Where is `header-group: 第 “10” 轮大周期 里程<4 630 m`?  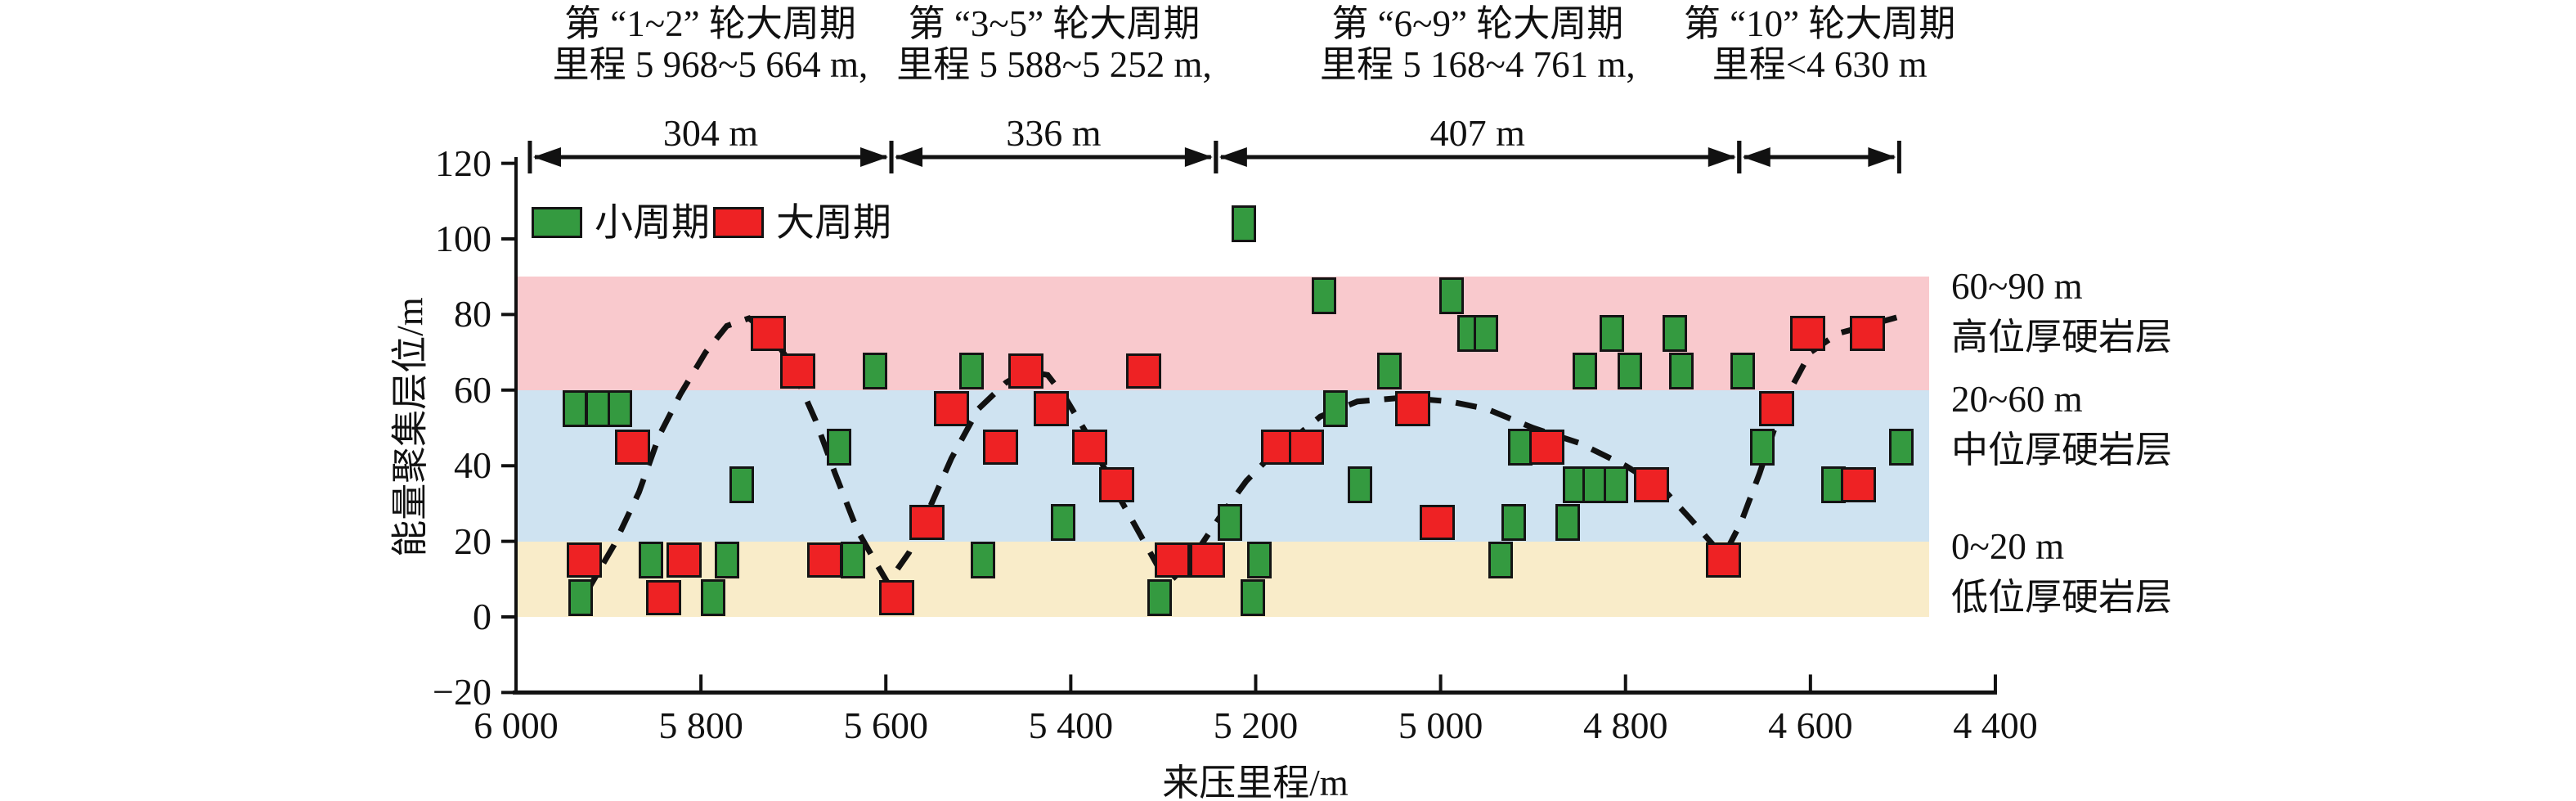
header-group: 第 “10” 轮大周期 里程<4 630 m is located at coordinates (1820, 45).